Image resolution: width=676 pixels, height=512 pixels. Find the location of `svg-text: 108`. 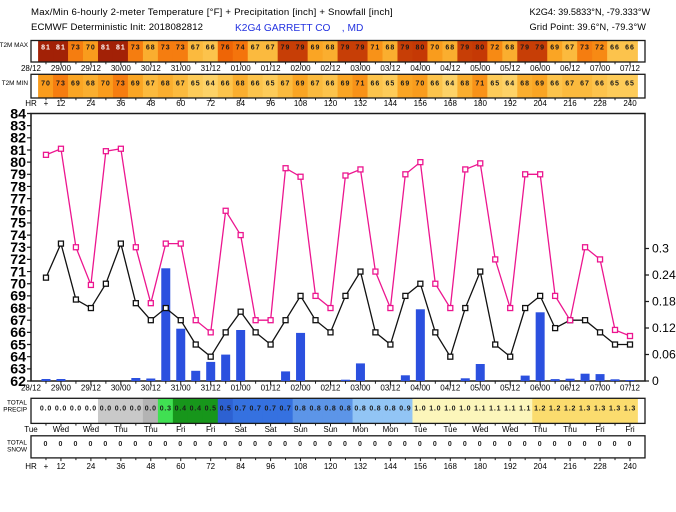

svg-text: 108 is located at coordinates (301, 466).